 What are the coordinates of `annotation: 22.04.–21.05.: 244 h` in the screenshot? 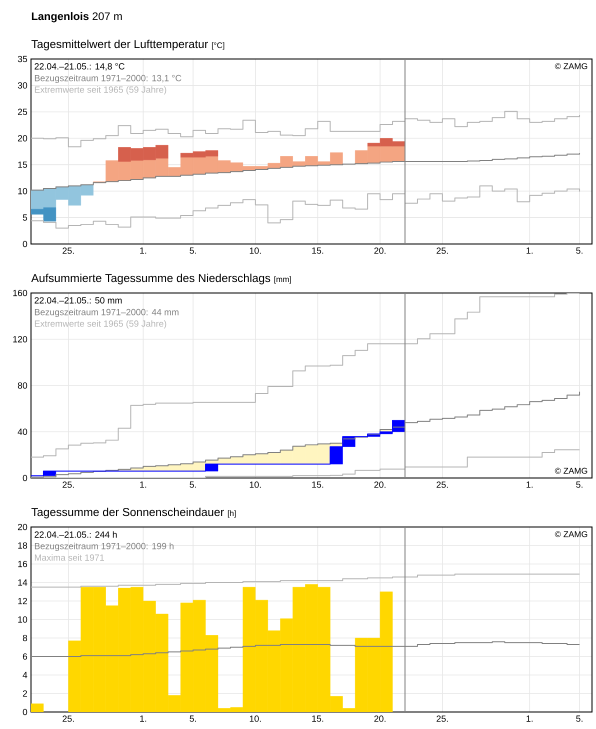 It's located at (75, 534).